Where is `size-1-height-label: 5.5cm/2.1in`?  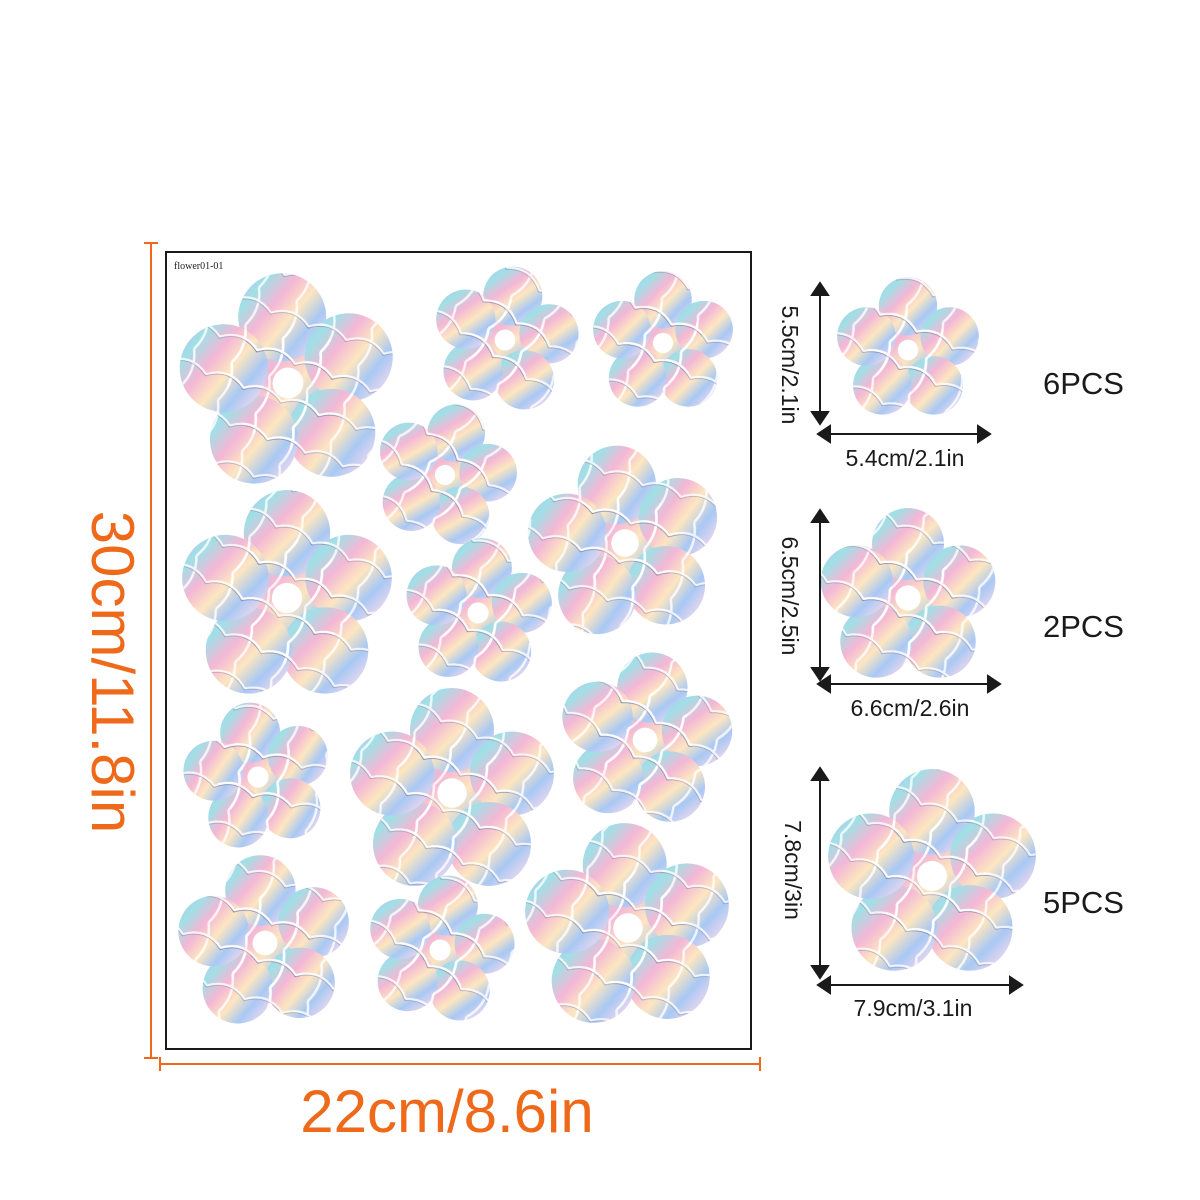 size-1-height-label: 5.5cm/2.1in is located at coordinates (790, 365).